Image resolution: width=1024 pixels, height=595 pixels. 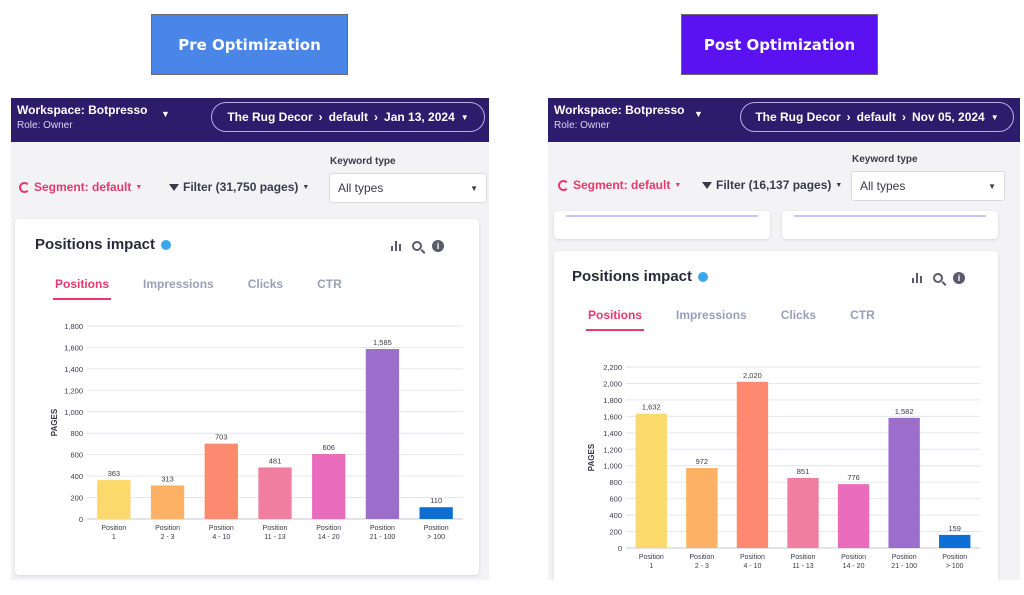 I want to click on y-axis-label: PAGES, so click(x=54, y=422).